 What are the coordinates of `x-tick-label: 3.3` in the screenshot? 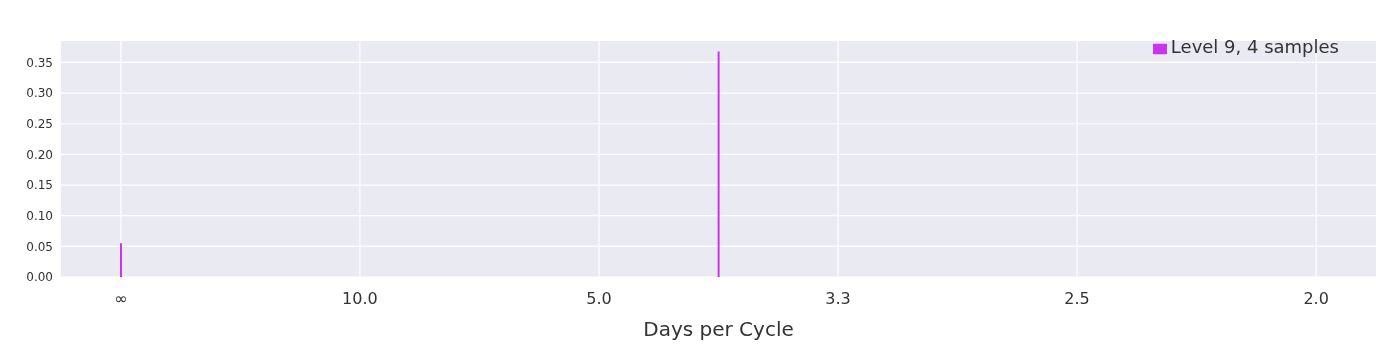 It's located at (838, 299).